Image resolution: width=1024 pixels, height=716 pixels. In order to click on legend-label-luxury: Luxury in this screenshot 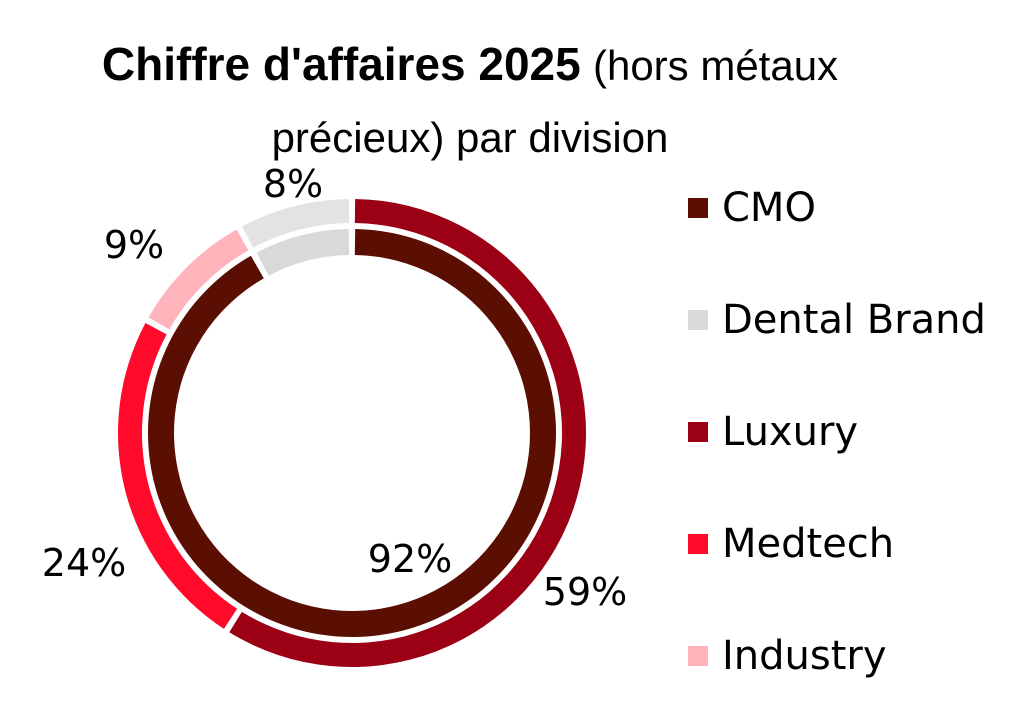, I will do `click(790, 432)`.